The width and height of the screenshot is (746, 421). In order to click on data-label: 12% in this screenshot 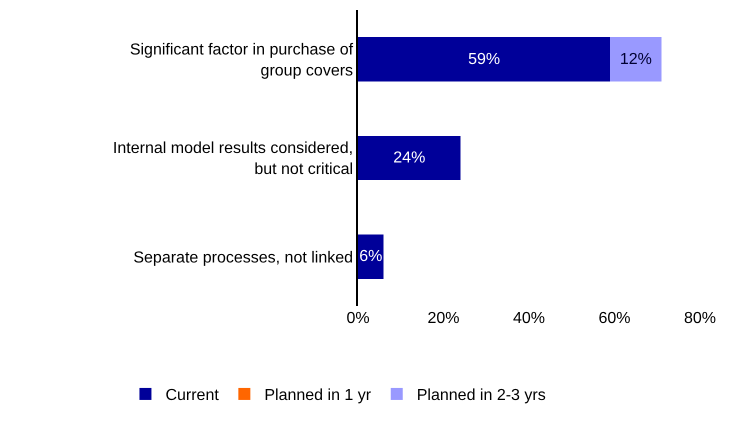, I will do `click(636, 59)`.